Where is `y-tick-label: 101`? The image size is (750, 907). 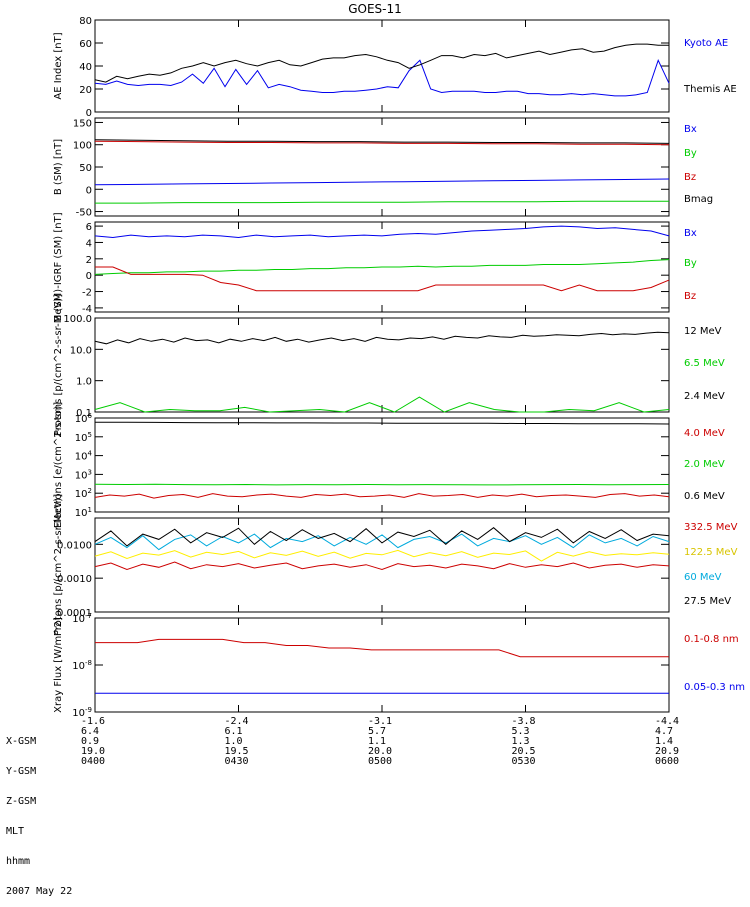
y-tick-label: 101 is located at coordinates (83, 512).